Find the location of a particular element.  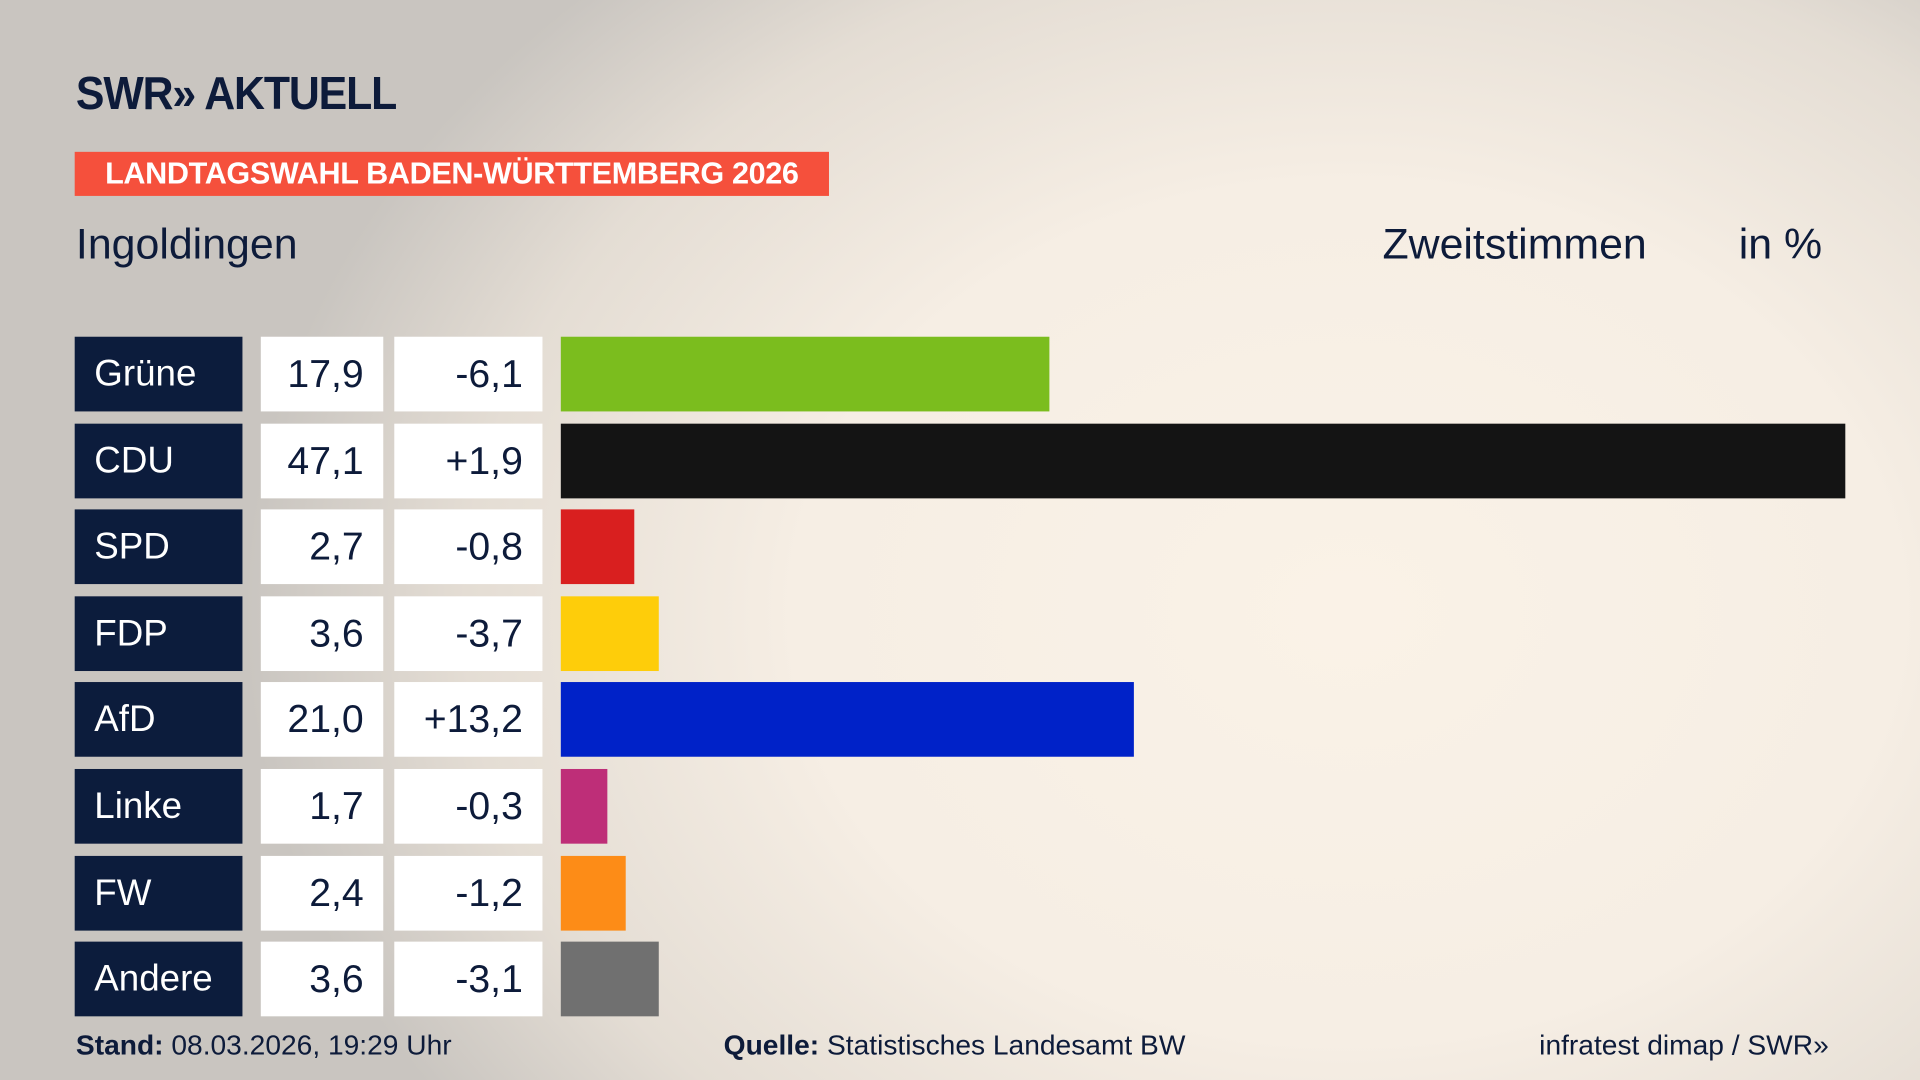

diff-label: +13,2 is located at coordinates (468, 720).